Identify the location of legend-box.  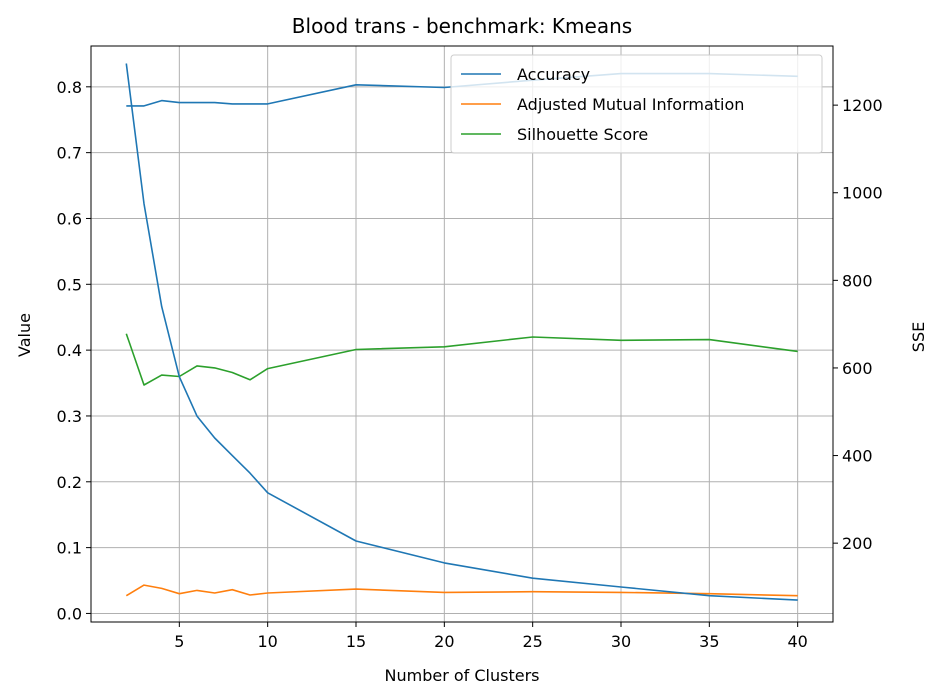
(636, 104).